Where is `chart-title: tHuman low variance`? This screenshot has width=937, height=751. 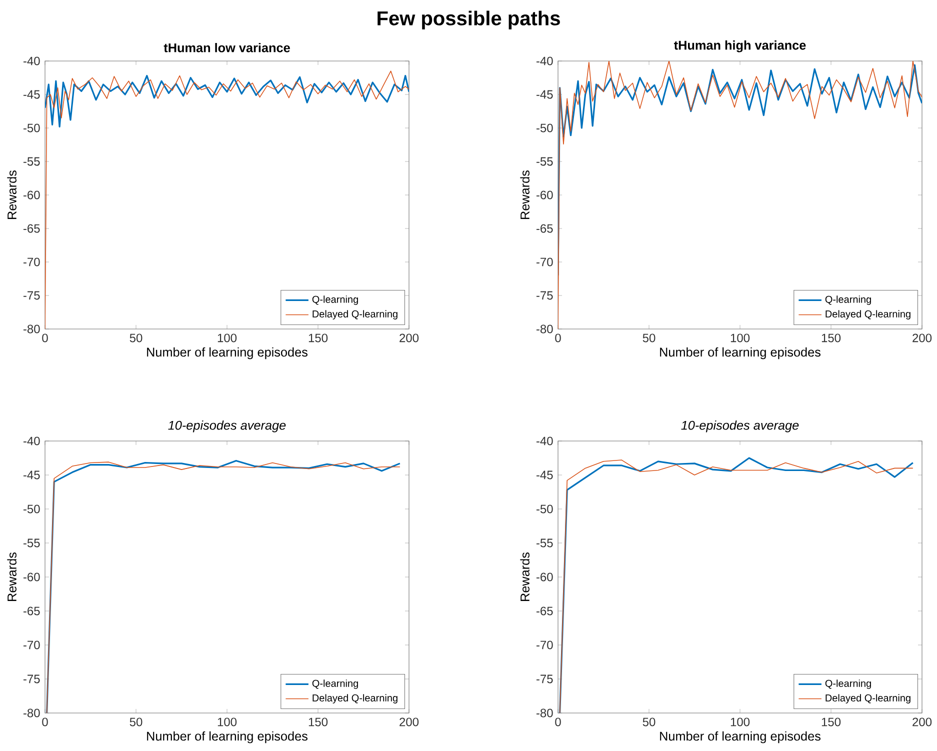 chart-title: tHuman low variance is located at coordinates (227, 47).